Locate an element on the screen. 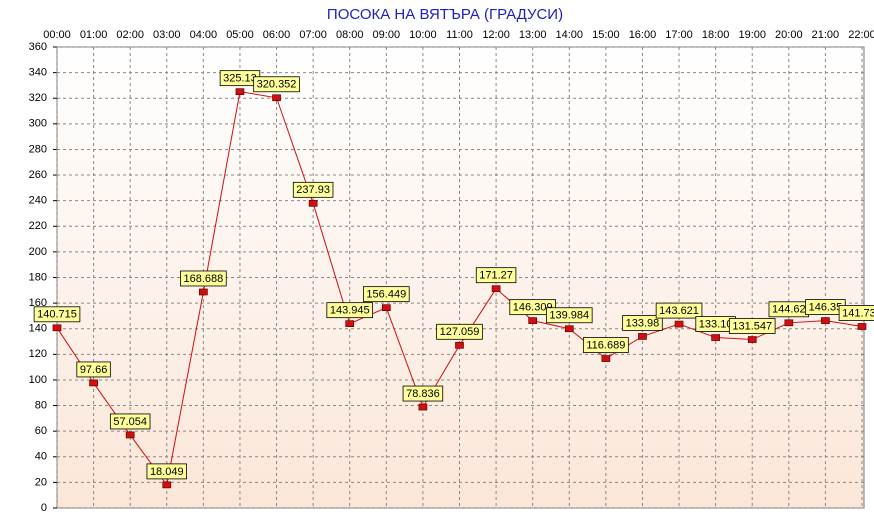 Image resolution: width=874 pixels, height=529 pixels. y-tick-label: 200 is located at coordinates (38, 252).